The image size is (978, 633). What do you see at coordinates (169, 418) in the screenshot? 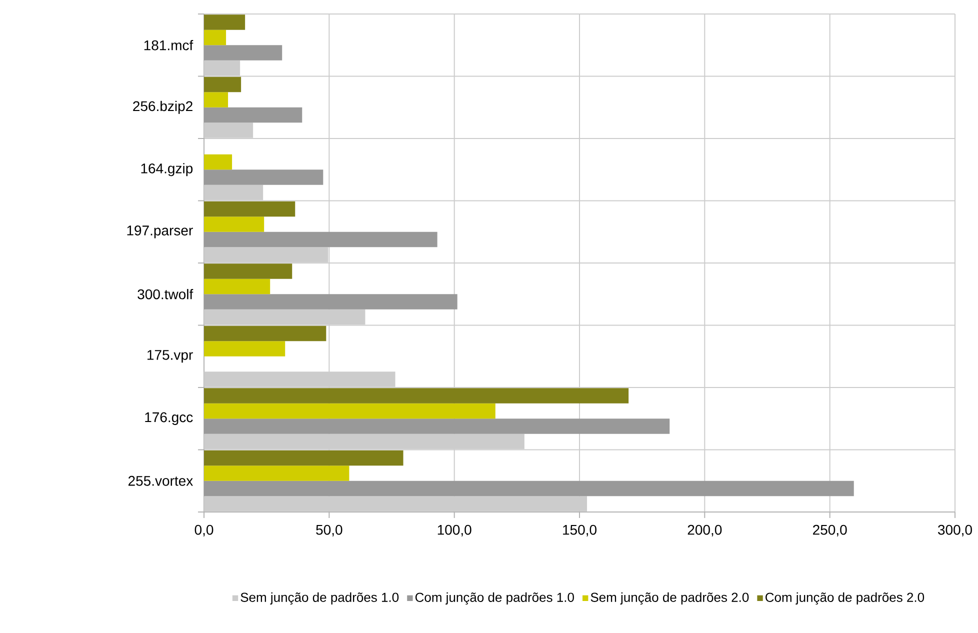
I see `y-tick-label: 176.gcc` at bounding box center [169, 418].